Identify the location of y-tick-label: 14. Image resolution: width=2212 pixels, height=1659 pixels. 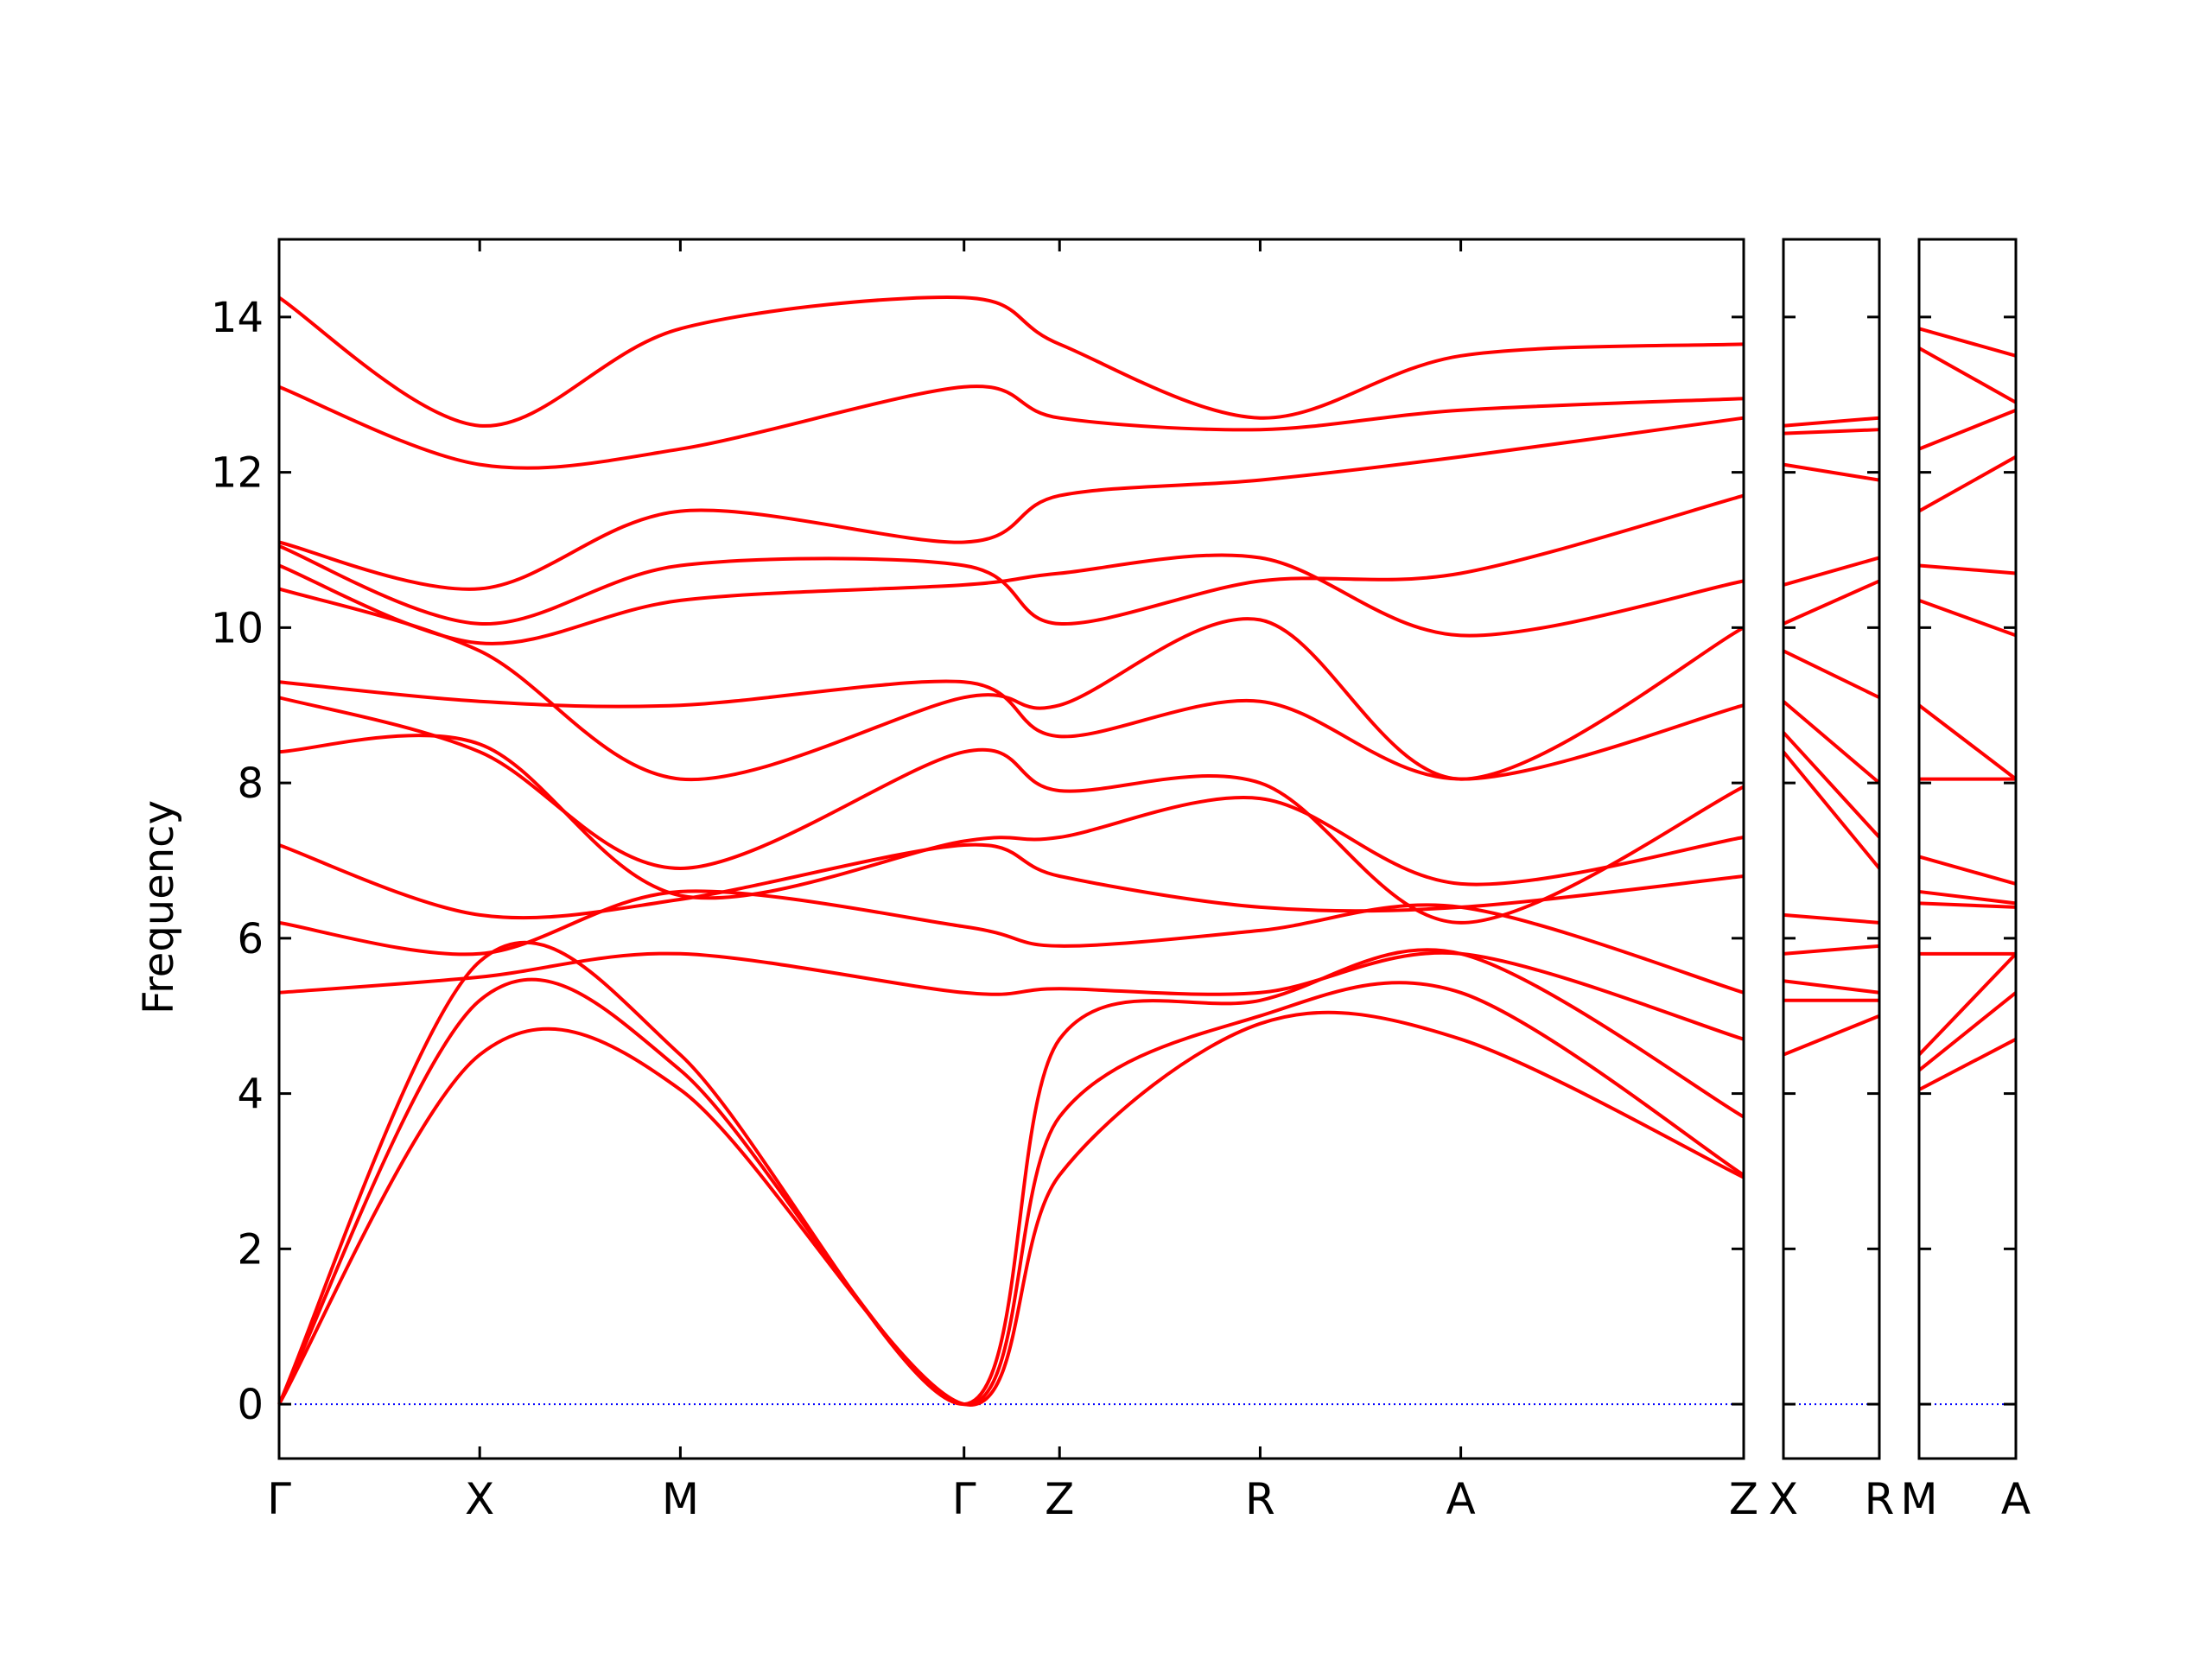
(237, 318).